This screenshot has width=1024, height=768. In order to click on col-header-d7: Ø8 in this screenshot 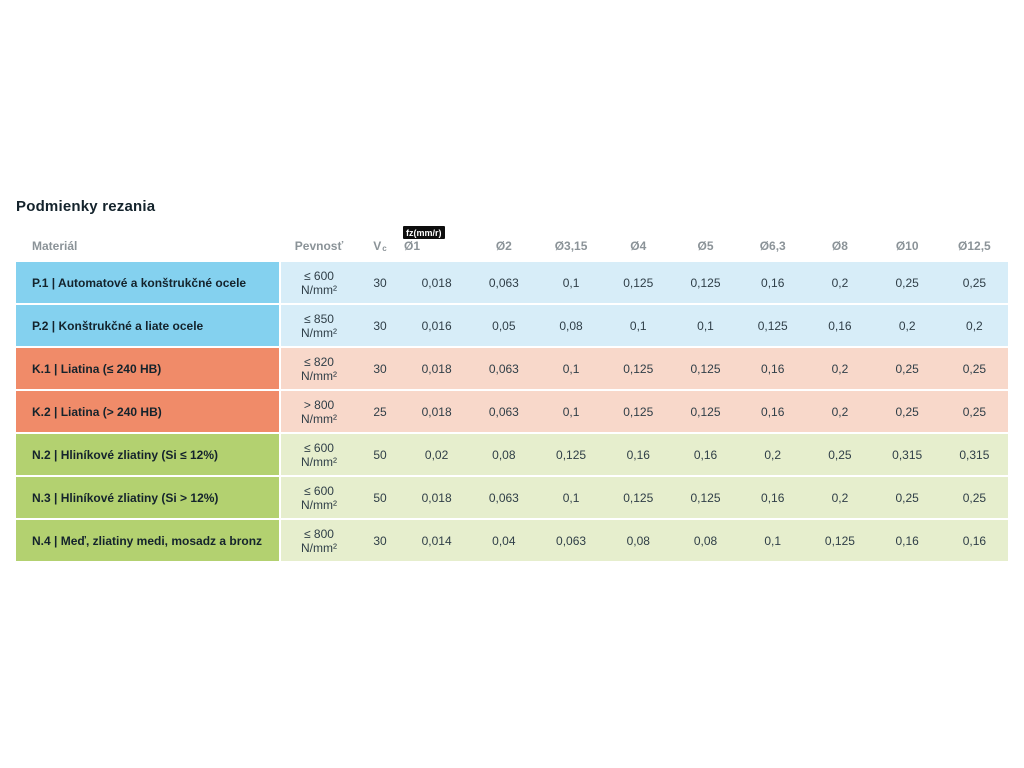, I will do `click(839, 246)`.